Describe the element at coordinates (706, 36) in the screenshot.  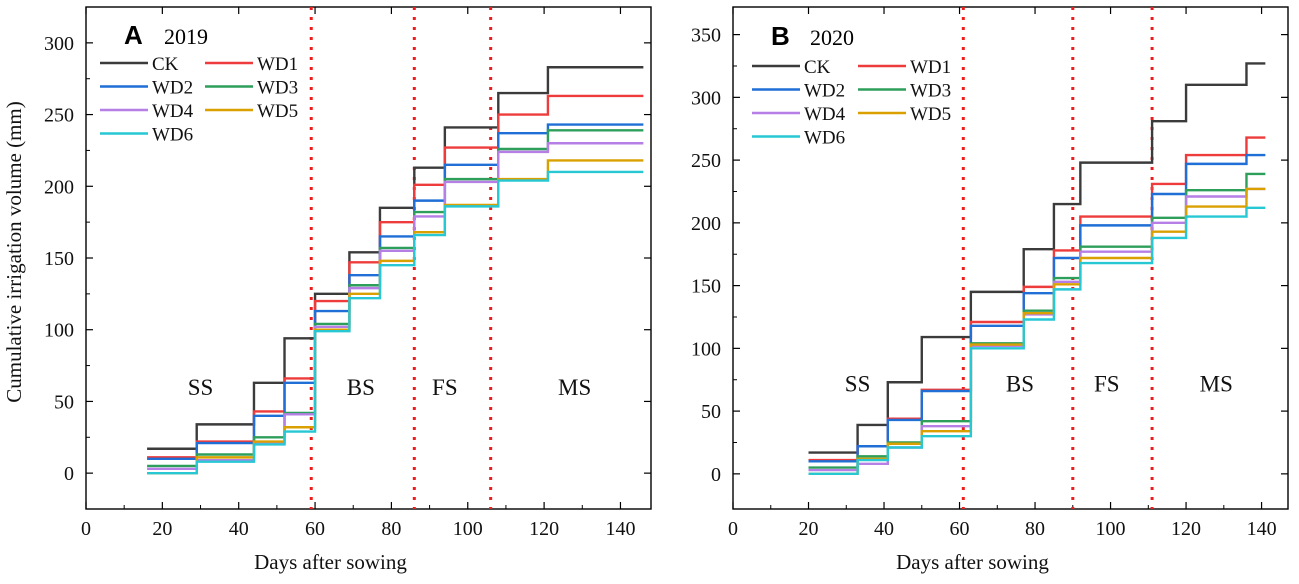
I see `y-tick-label: 350` at that location.